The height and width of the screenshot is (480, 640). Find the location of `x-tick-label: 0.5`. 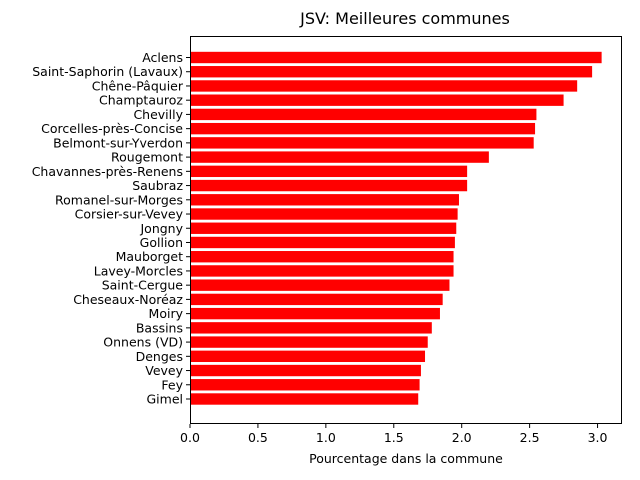

x-tick-label: 0.5 is located at coordinates (258, 437).